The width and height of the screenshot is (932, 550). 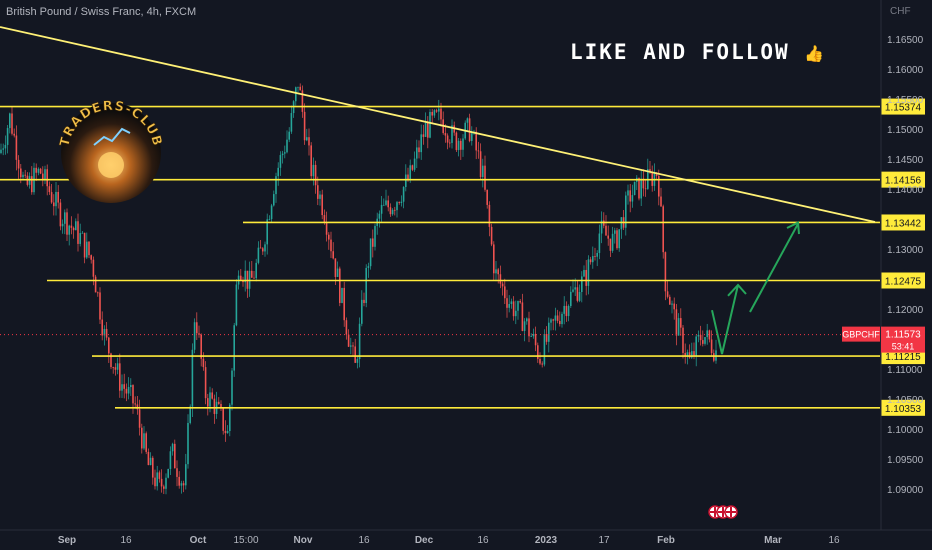 I want to click on uk-flag-icon, so click(x=731, y=512).